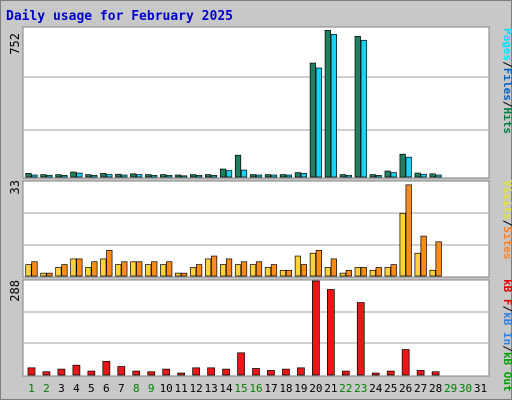 The width and height of the screenshot is (512, 400). Describe the element at coordinates (61, 388) in the screenshot. I see `x-tick-label-3: 3` at that location.